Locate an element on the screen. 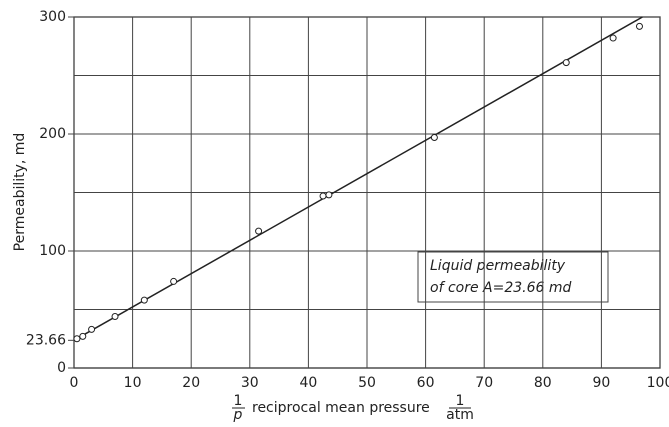 This screenshot has width=669, height=427. x-tick-label: 70 is located at coordinates (484, 383).